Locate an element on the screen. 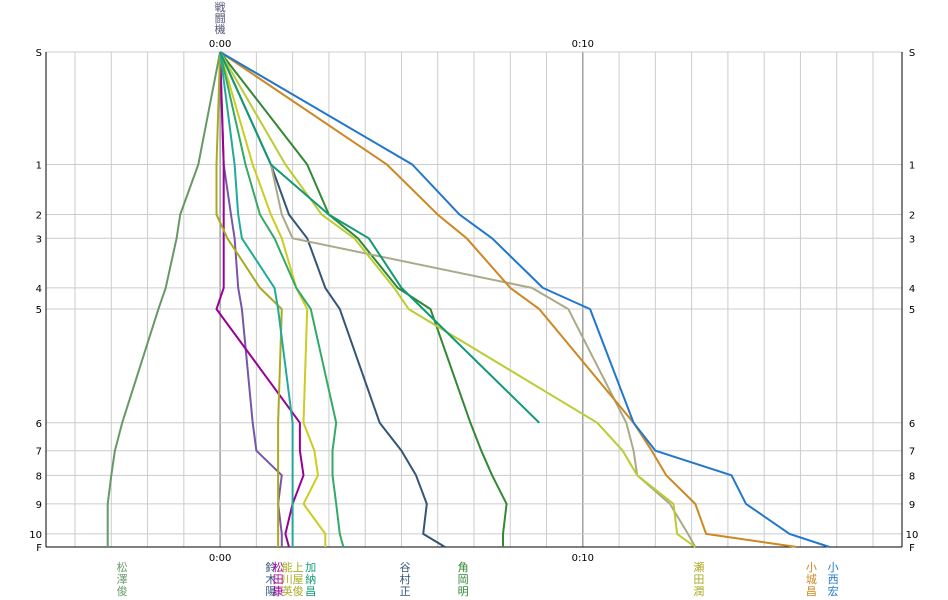 The width and height of the screenshot is (948, 600). runner-label-glyph: 村 is located at coordinates (405, 579).